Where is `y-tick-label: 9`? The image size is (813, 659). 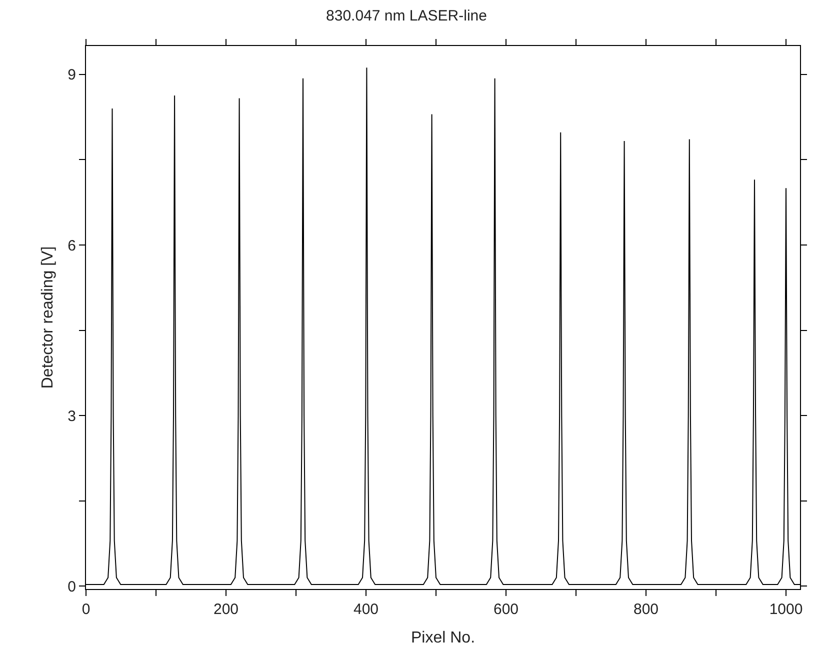
y-tick-label: 9 is located at coordinates (72, 75).